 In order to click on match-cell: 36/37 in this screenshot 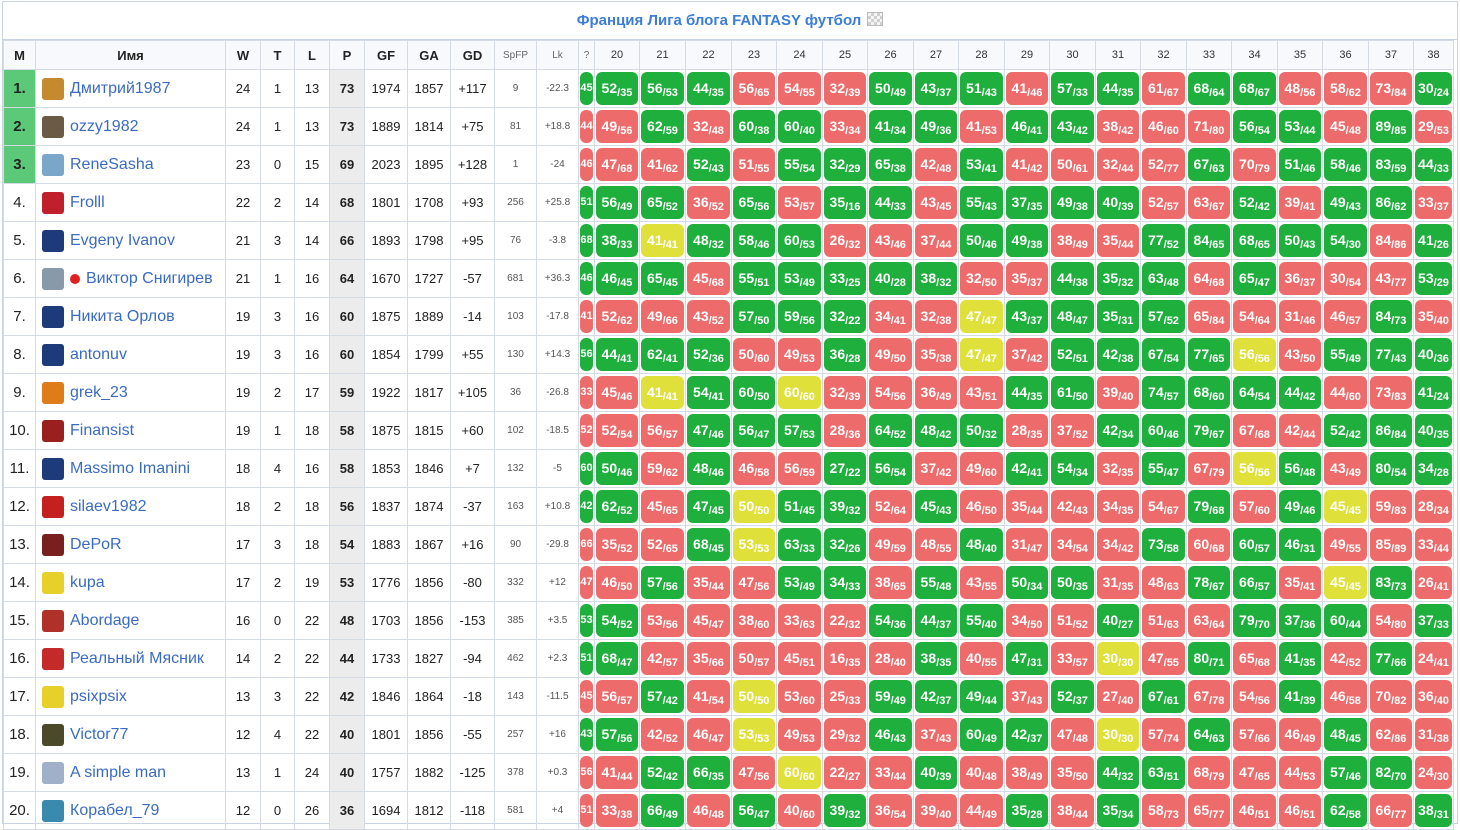, I will do `click(1300, 278)`.